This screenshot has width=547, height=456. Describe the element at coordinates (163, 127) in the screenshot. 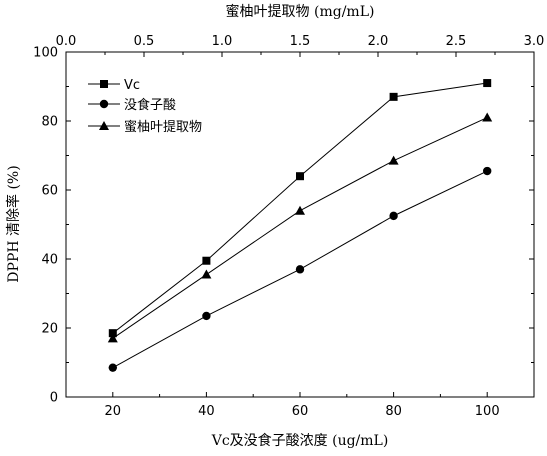

I see `legend-label: 蜜柚叶提取物` at that location.